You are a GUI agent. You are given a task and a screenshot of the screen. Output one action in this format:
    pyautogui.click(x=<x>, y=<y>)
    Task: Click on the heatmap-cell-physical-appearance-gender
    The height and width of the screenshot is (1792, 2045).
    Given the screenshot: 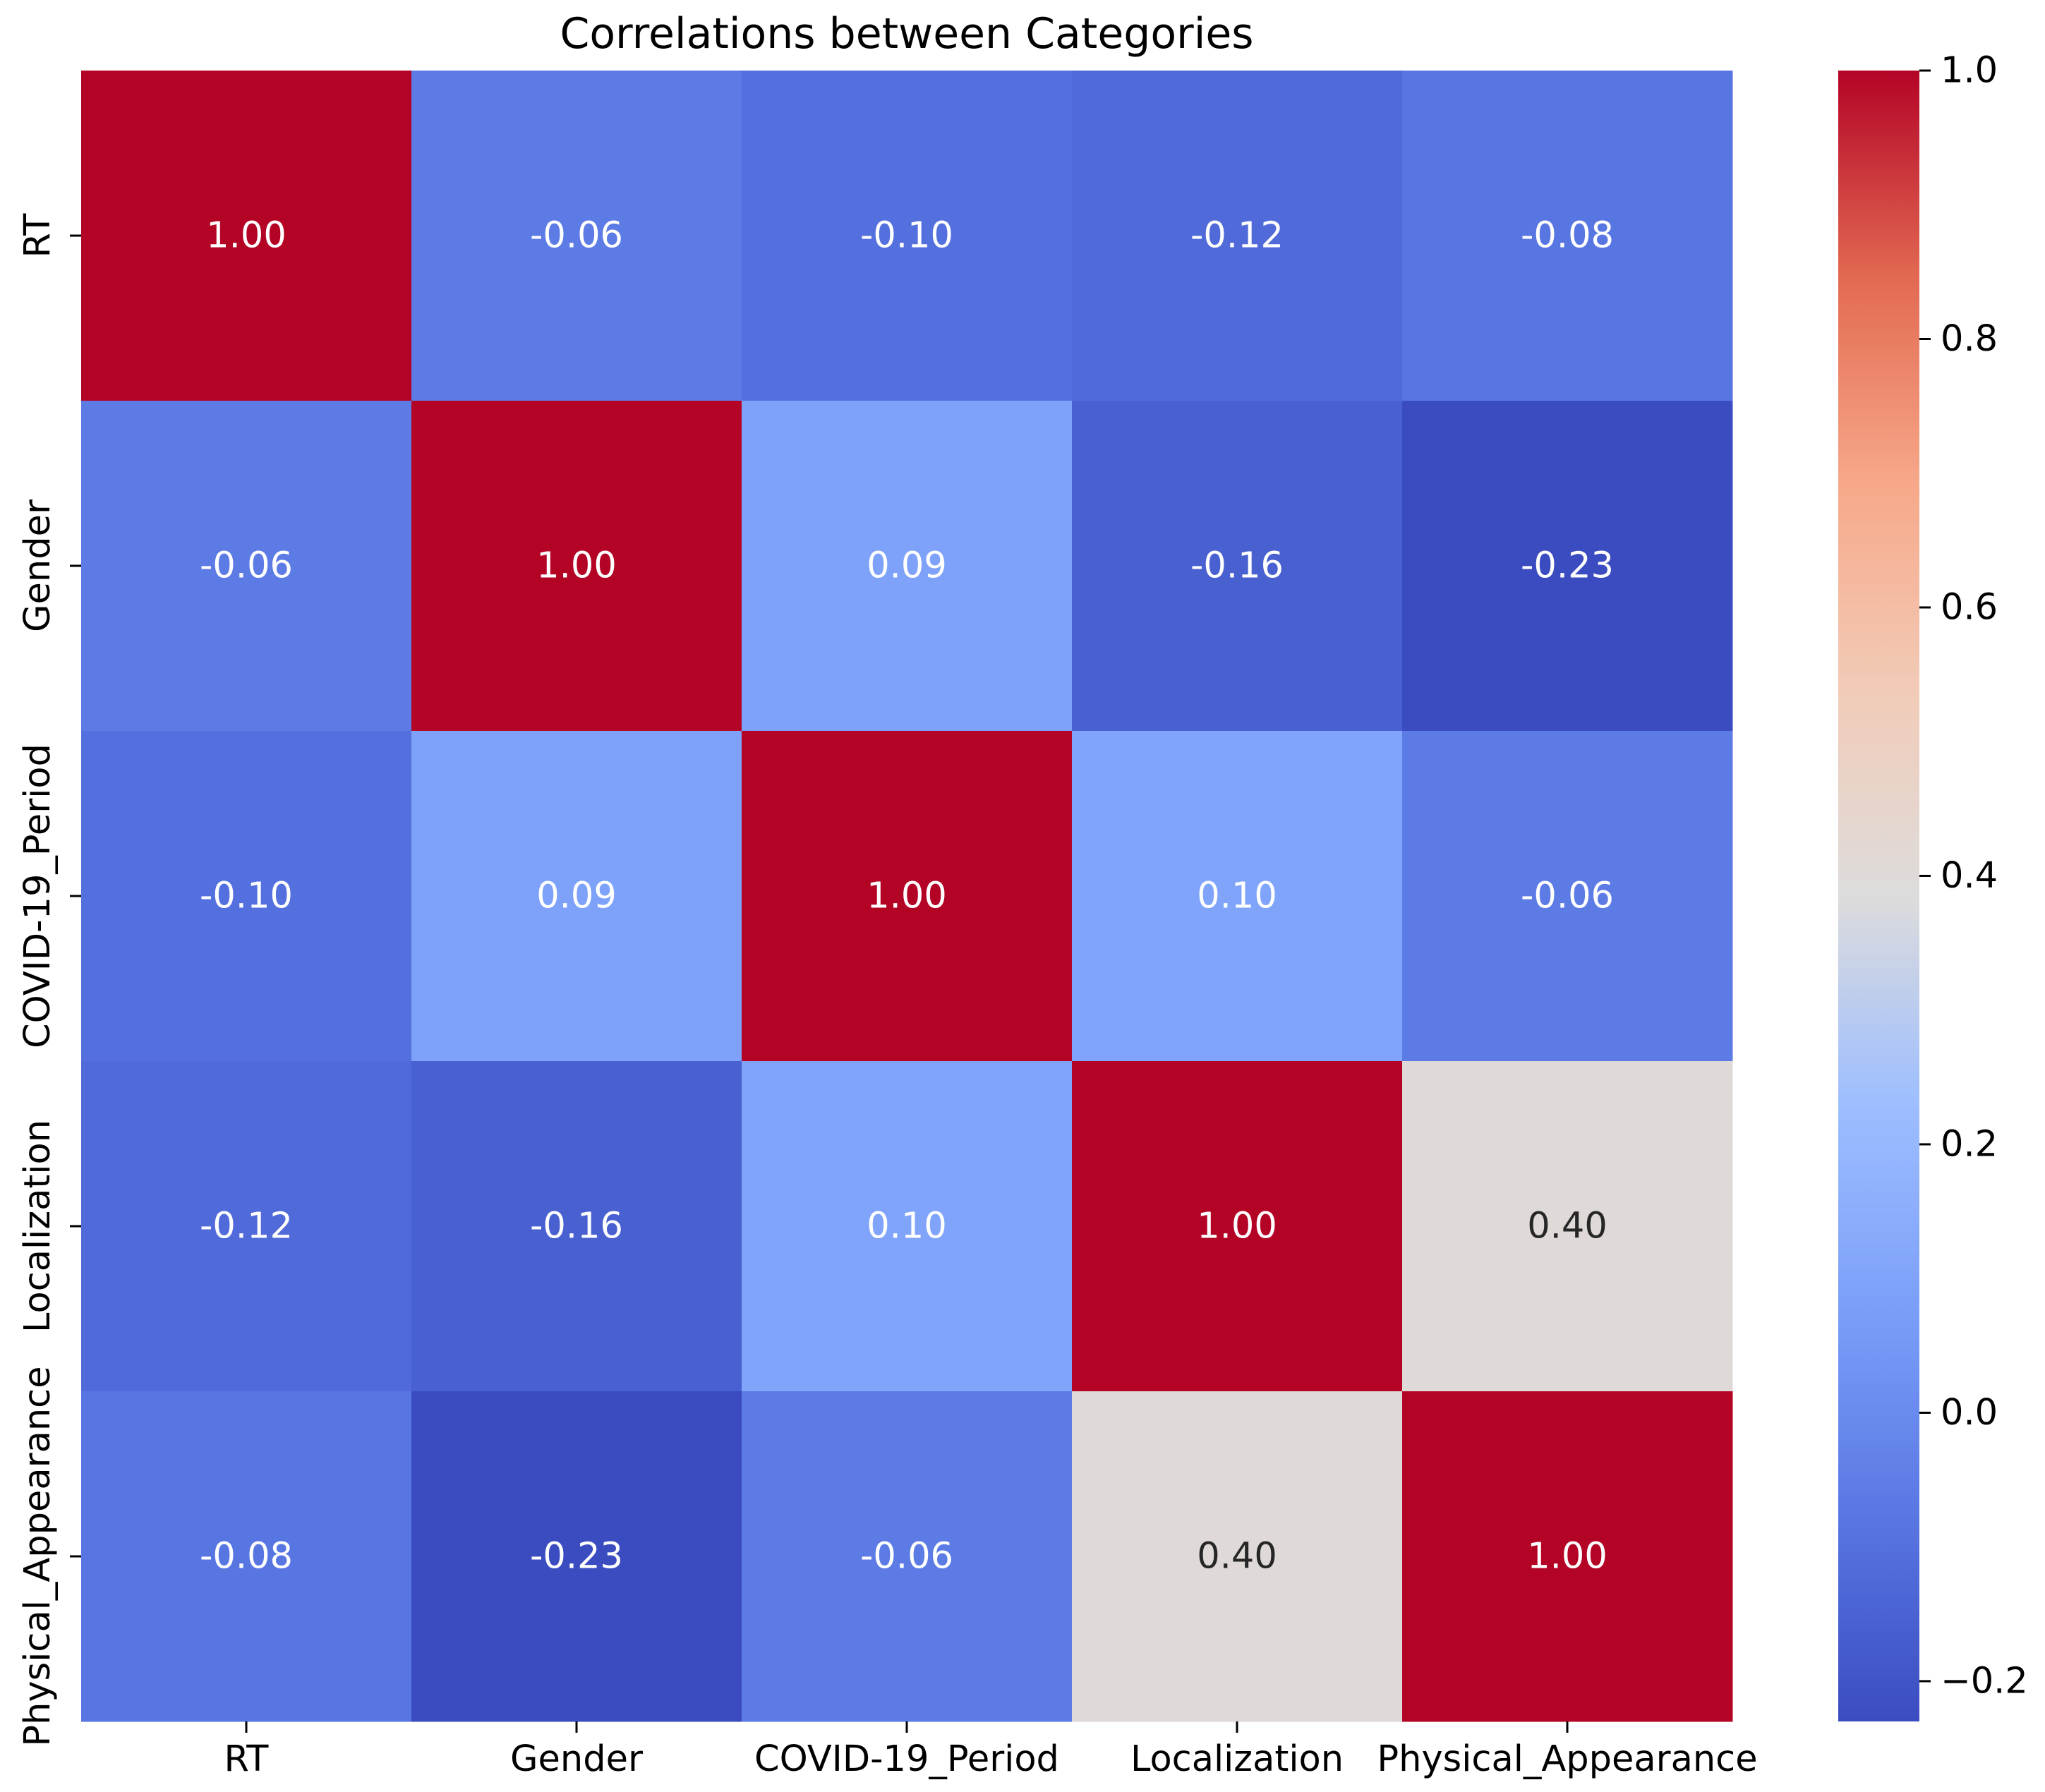 What is the action you would take?
    pyautogui.click(x=576, y=1556)
    